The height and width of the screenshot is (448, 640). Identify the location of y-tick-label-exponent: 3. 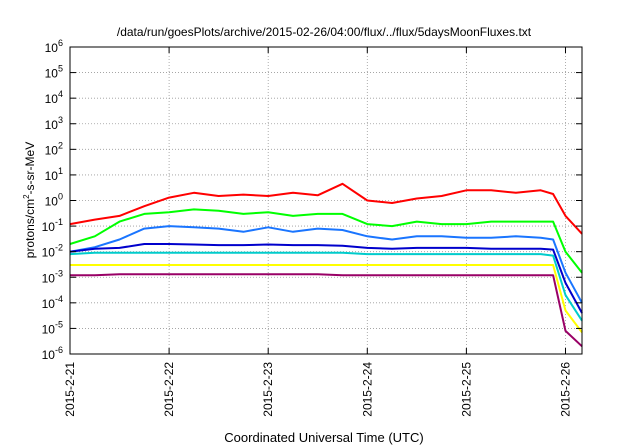
(60, 120).